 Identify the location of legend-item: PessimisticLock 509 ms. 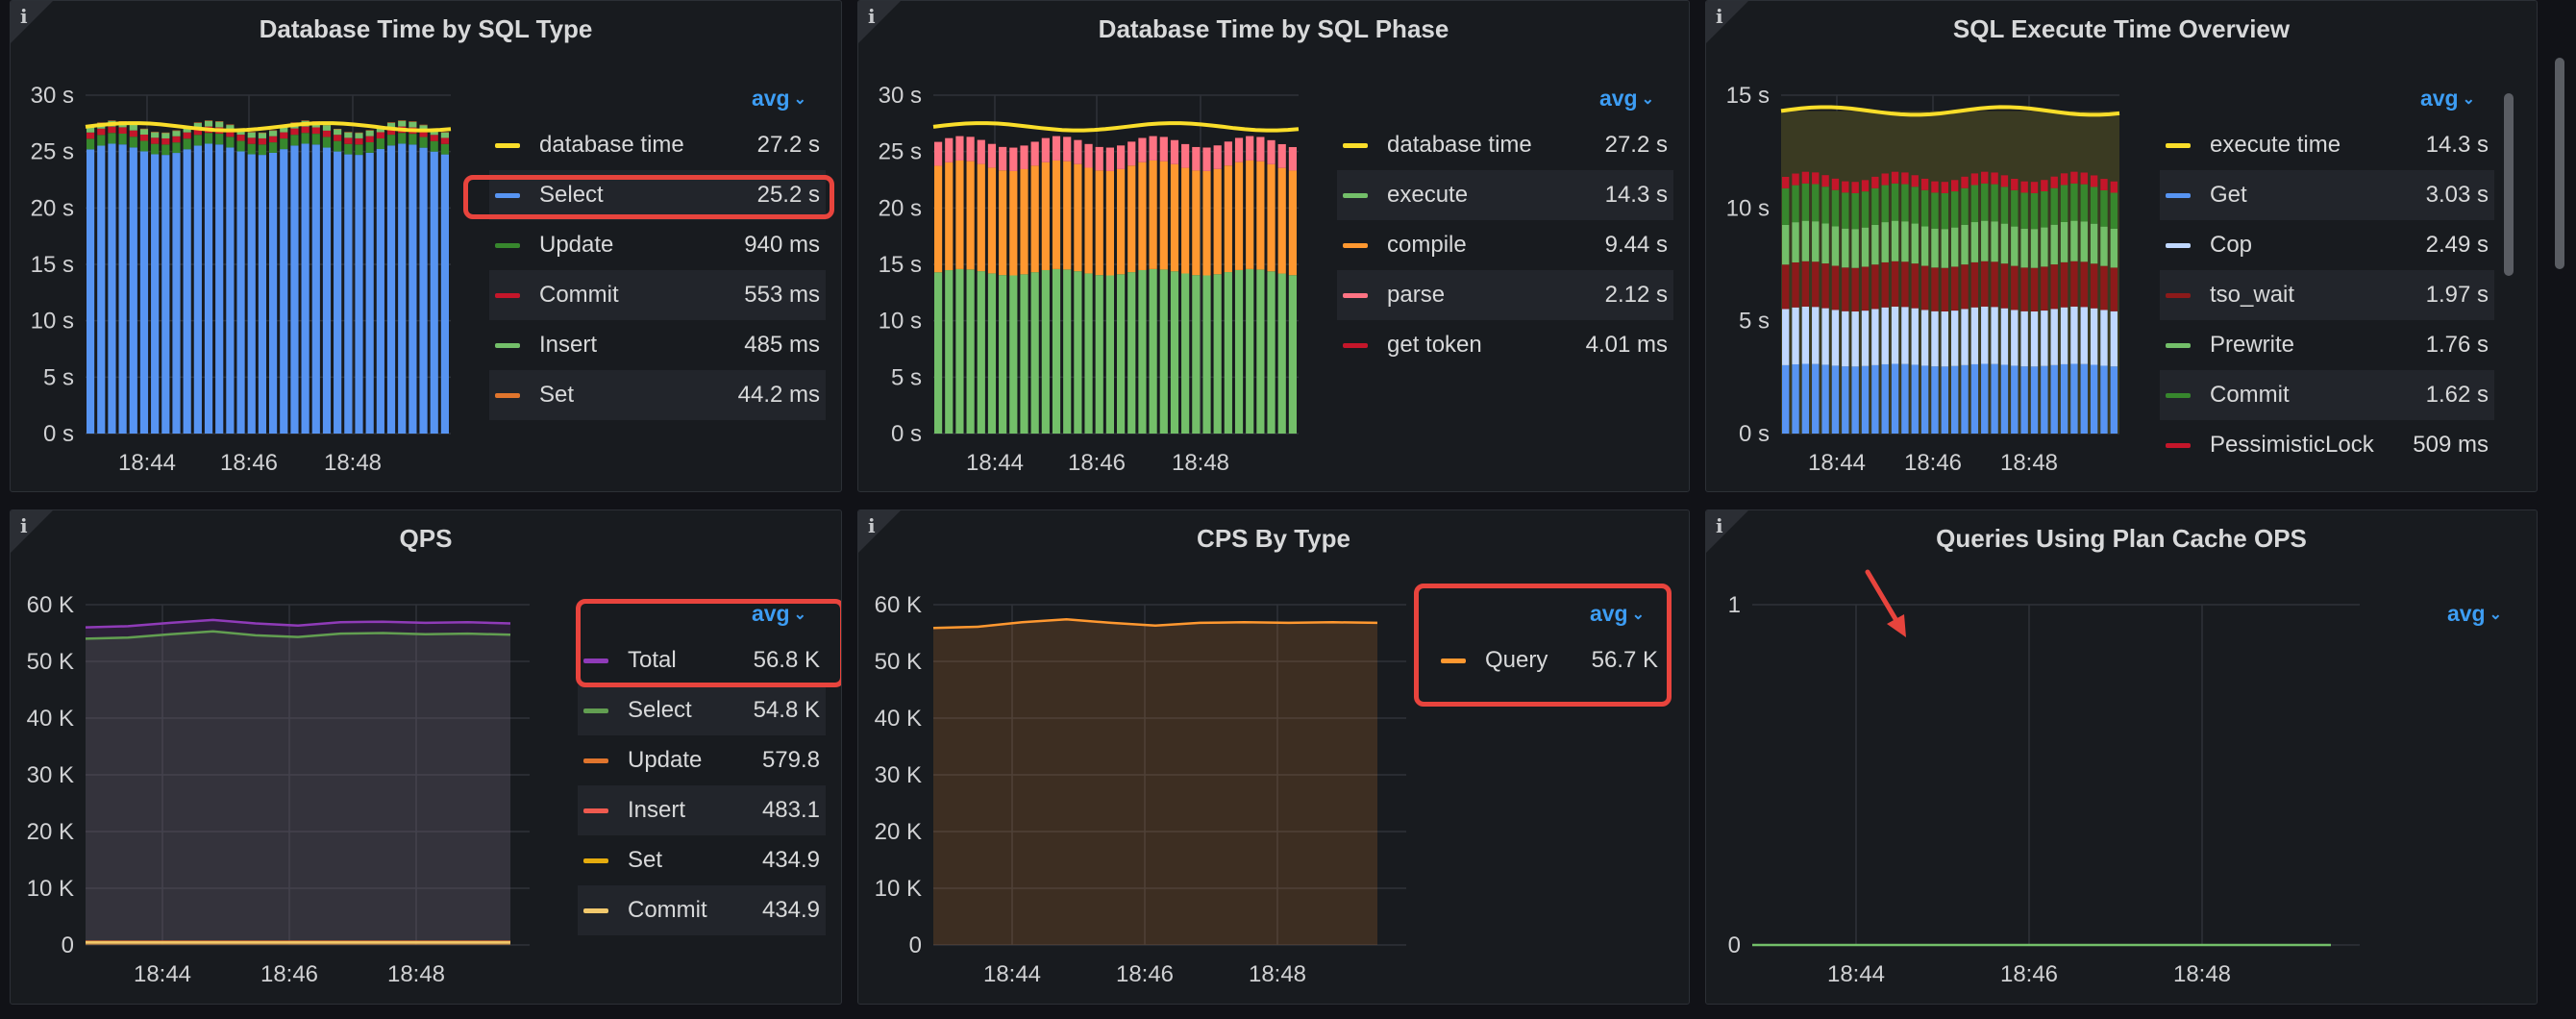
(2327, 445).